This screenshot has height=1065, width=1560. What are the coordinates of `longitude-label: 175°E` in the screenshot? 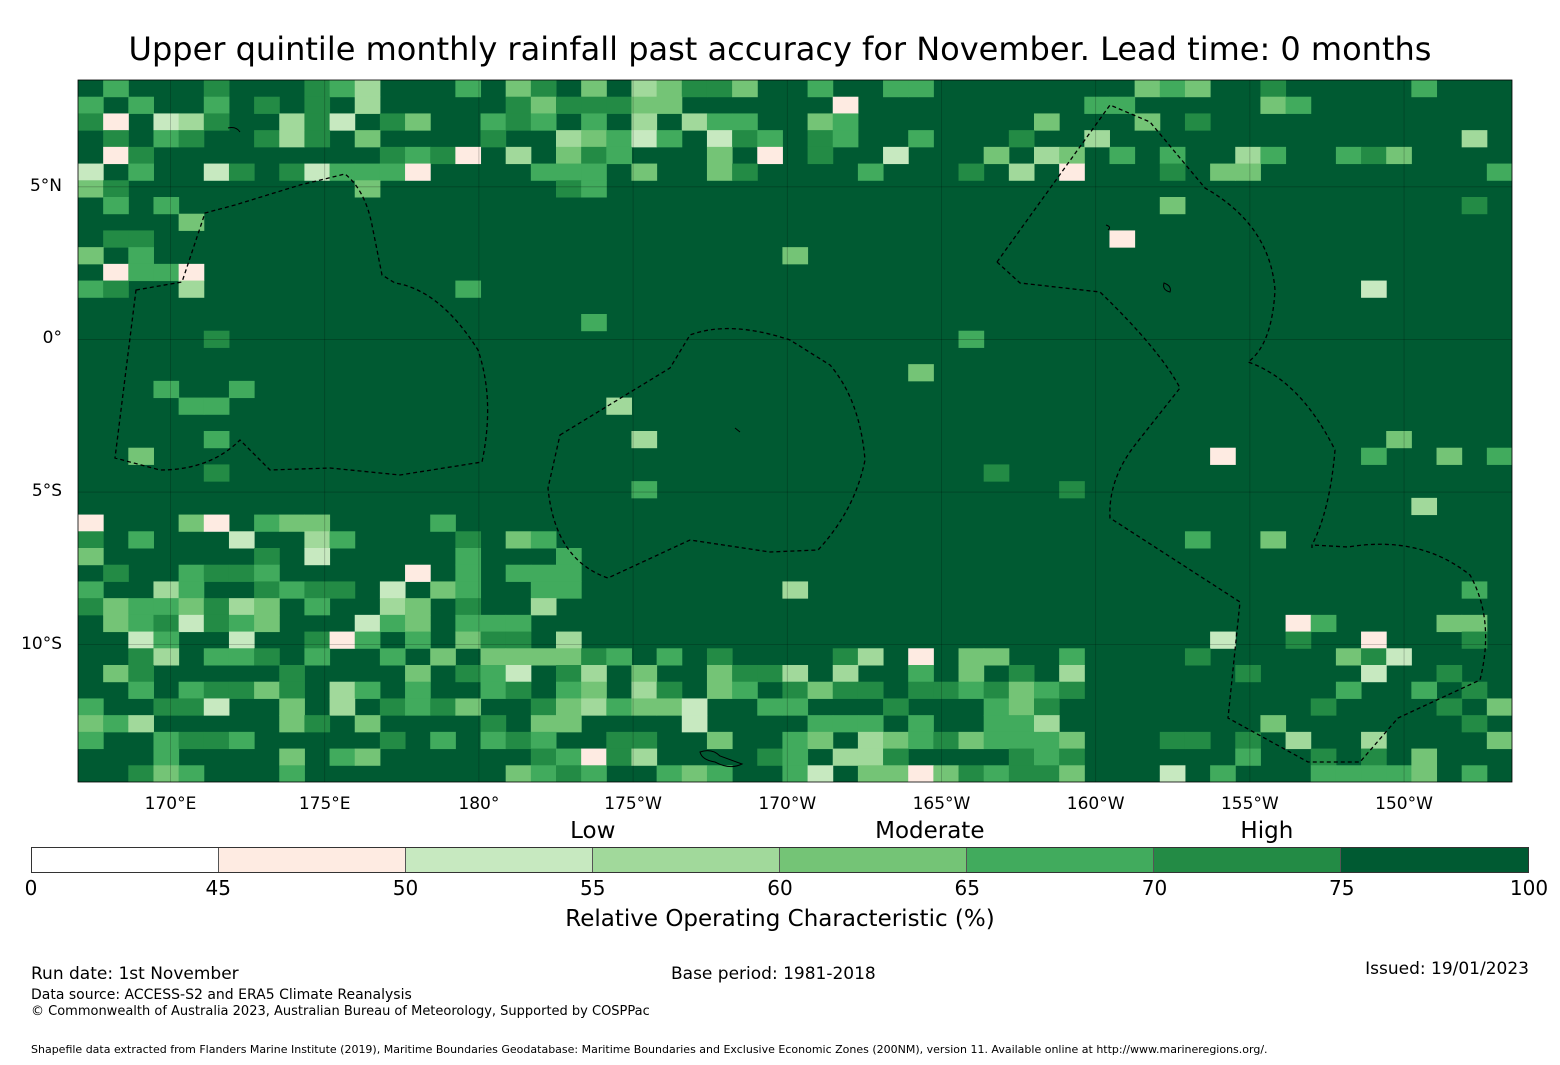 It's located at (324, 804).